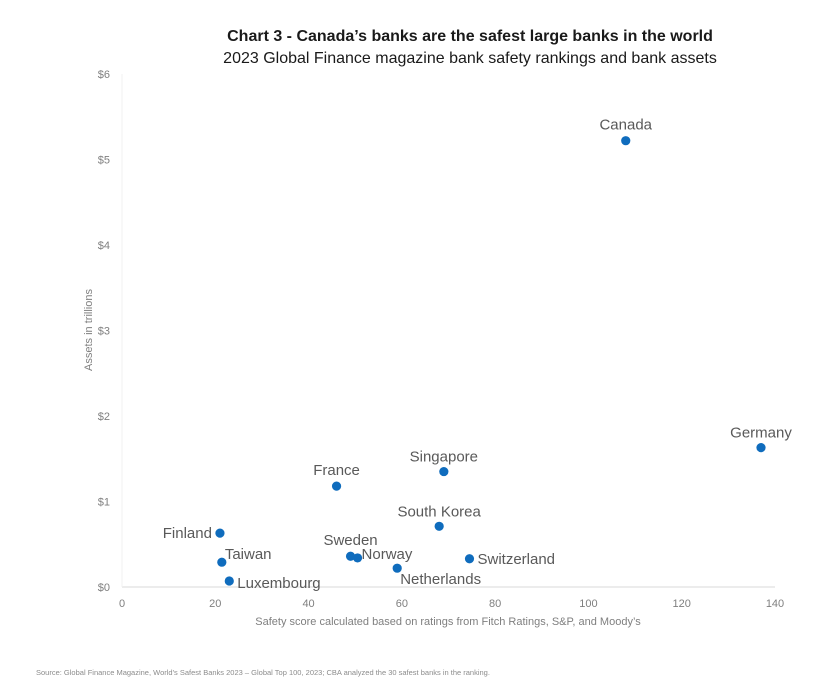 This screenshot has height=690, width=840. What do you see at coordinates (625, 125) in the screenshot?
I see `data-label: Canada` at bounding box center [625, 125].